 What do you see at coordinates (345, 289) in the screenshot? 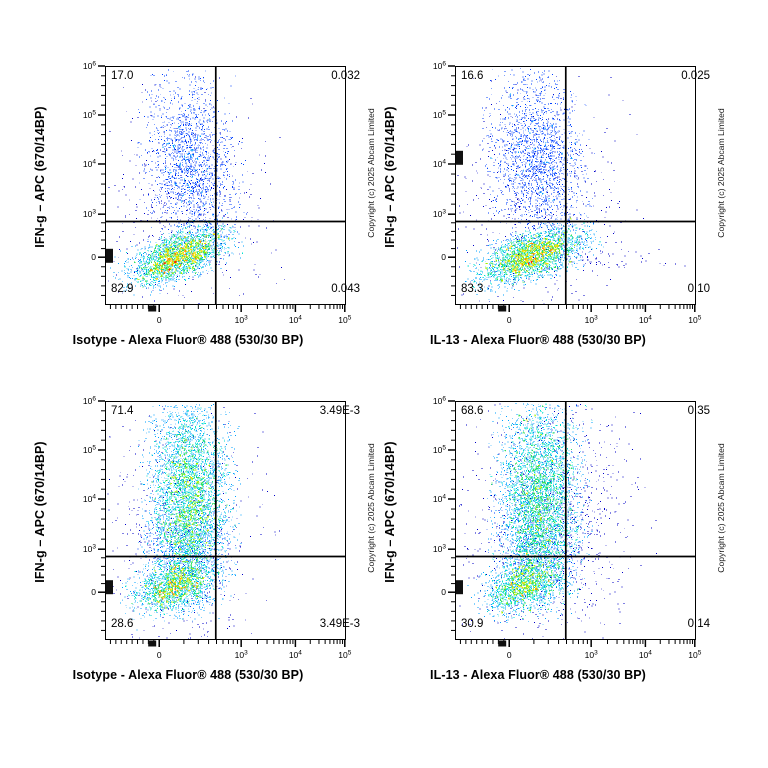
I see `quadrant-lower-right-value: 0.043` at bounding box center [345, 289].